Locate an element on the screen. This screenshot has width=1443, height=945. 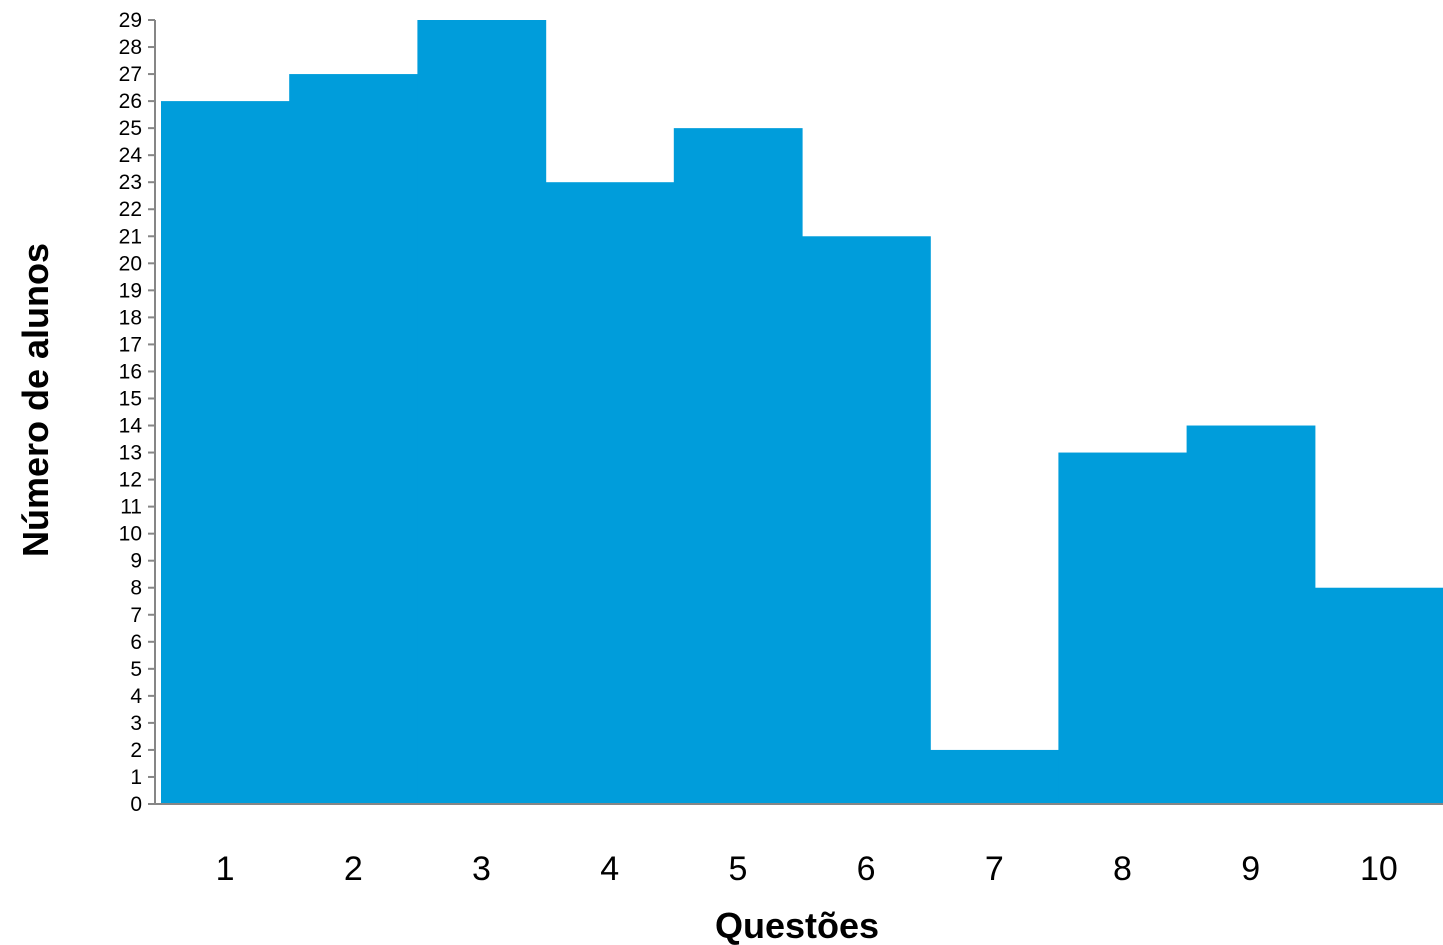
x-axis-title: Questões is located at coordinates (797, 925).